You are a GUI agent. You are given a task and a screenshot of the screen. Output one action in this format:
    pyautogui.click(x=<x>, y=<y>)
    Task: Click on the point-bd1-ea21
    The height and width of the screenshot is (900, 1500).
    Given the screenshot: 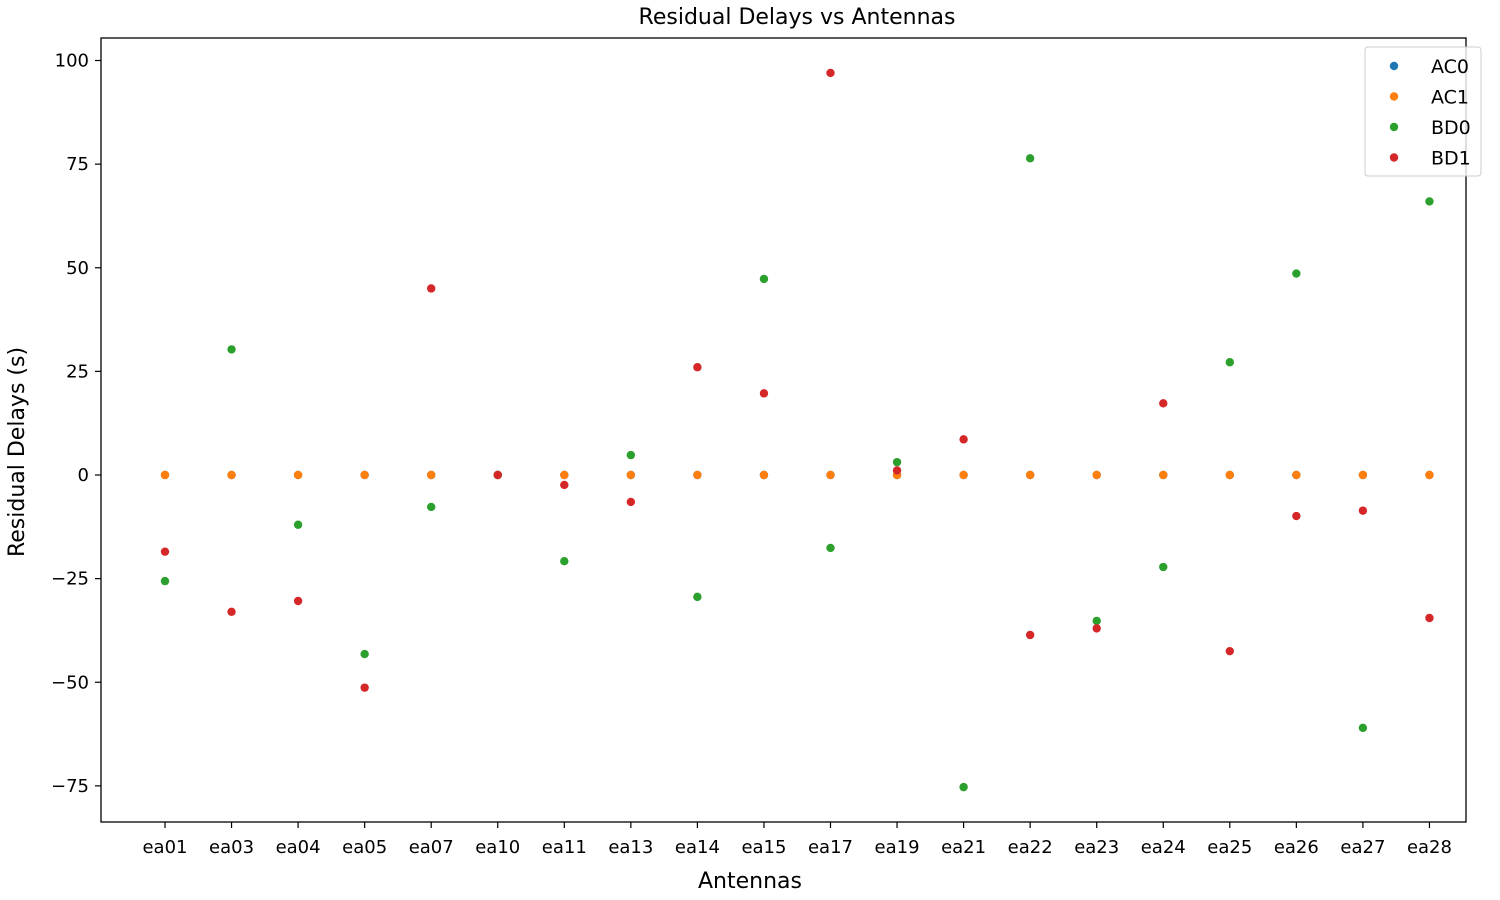 What is the action you would take?
    pyautogui.click(x=963, y=439)
    